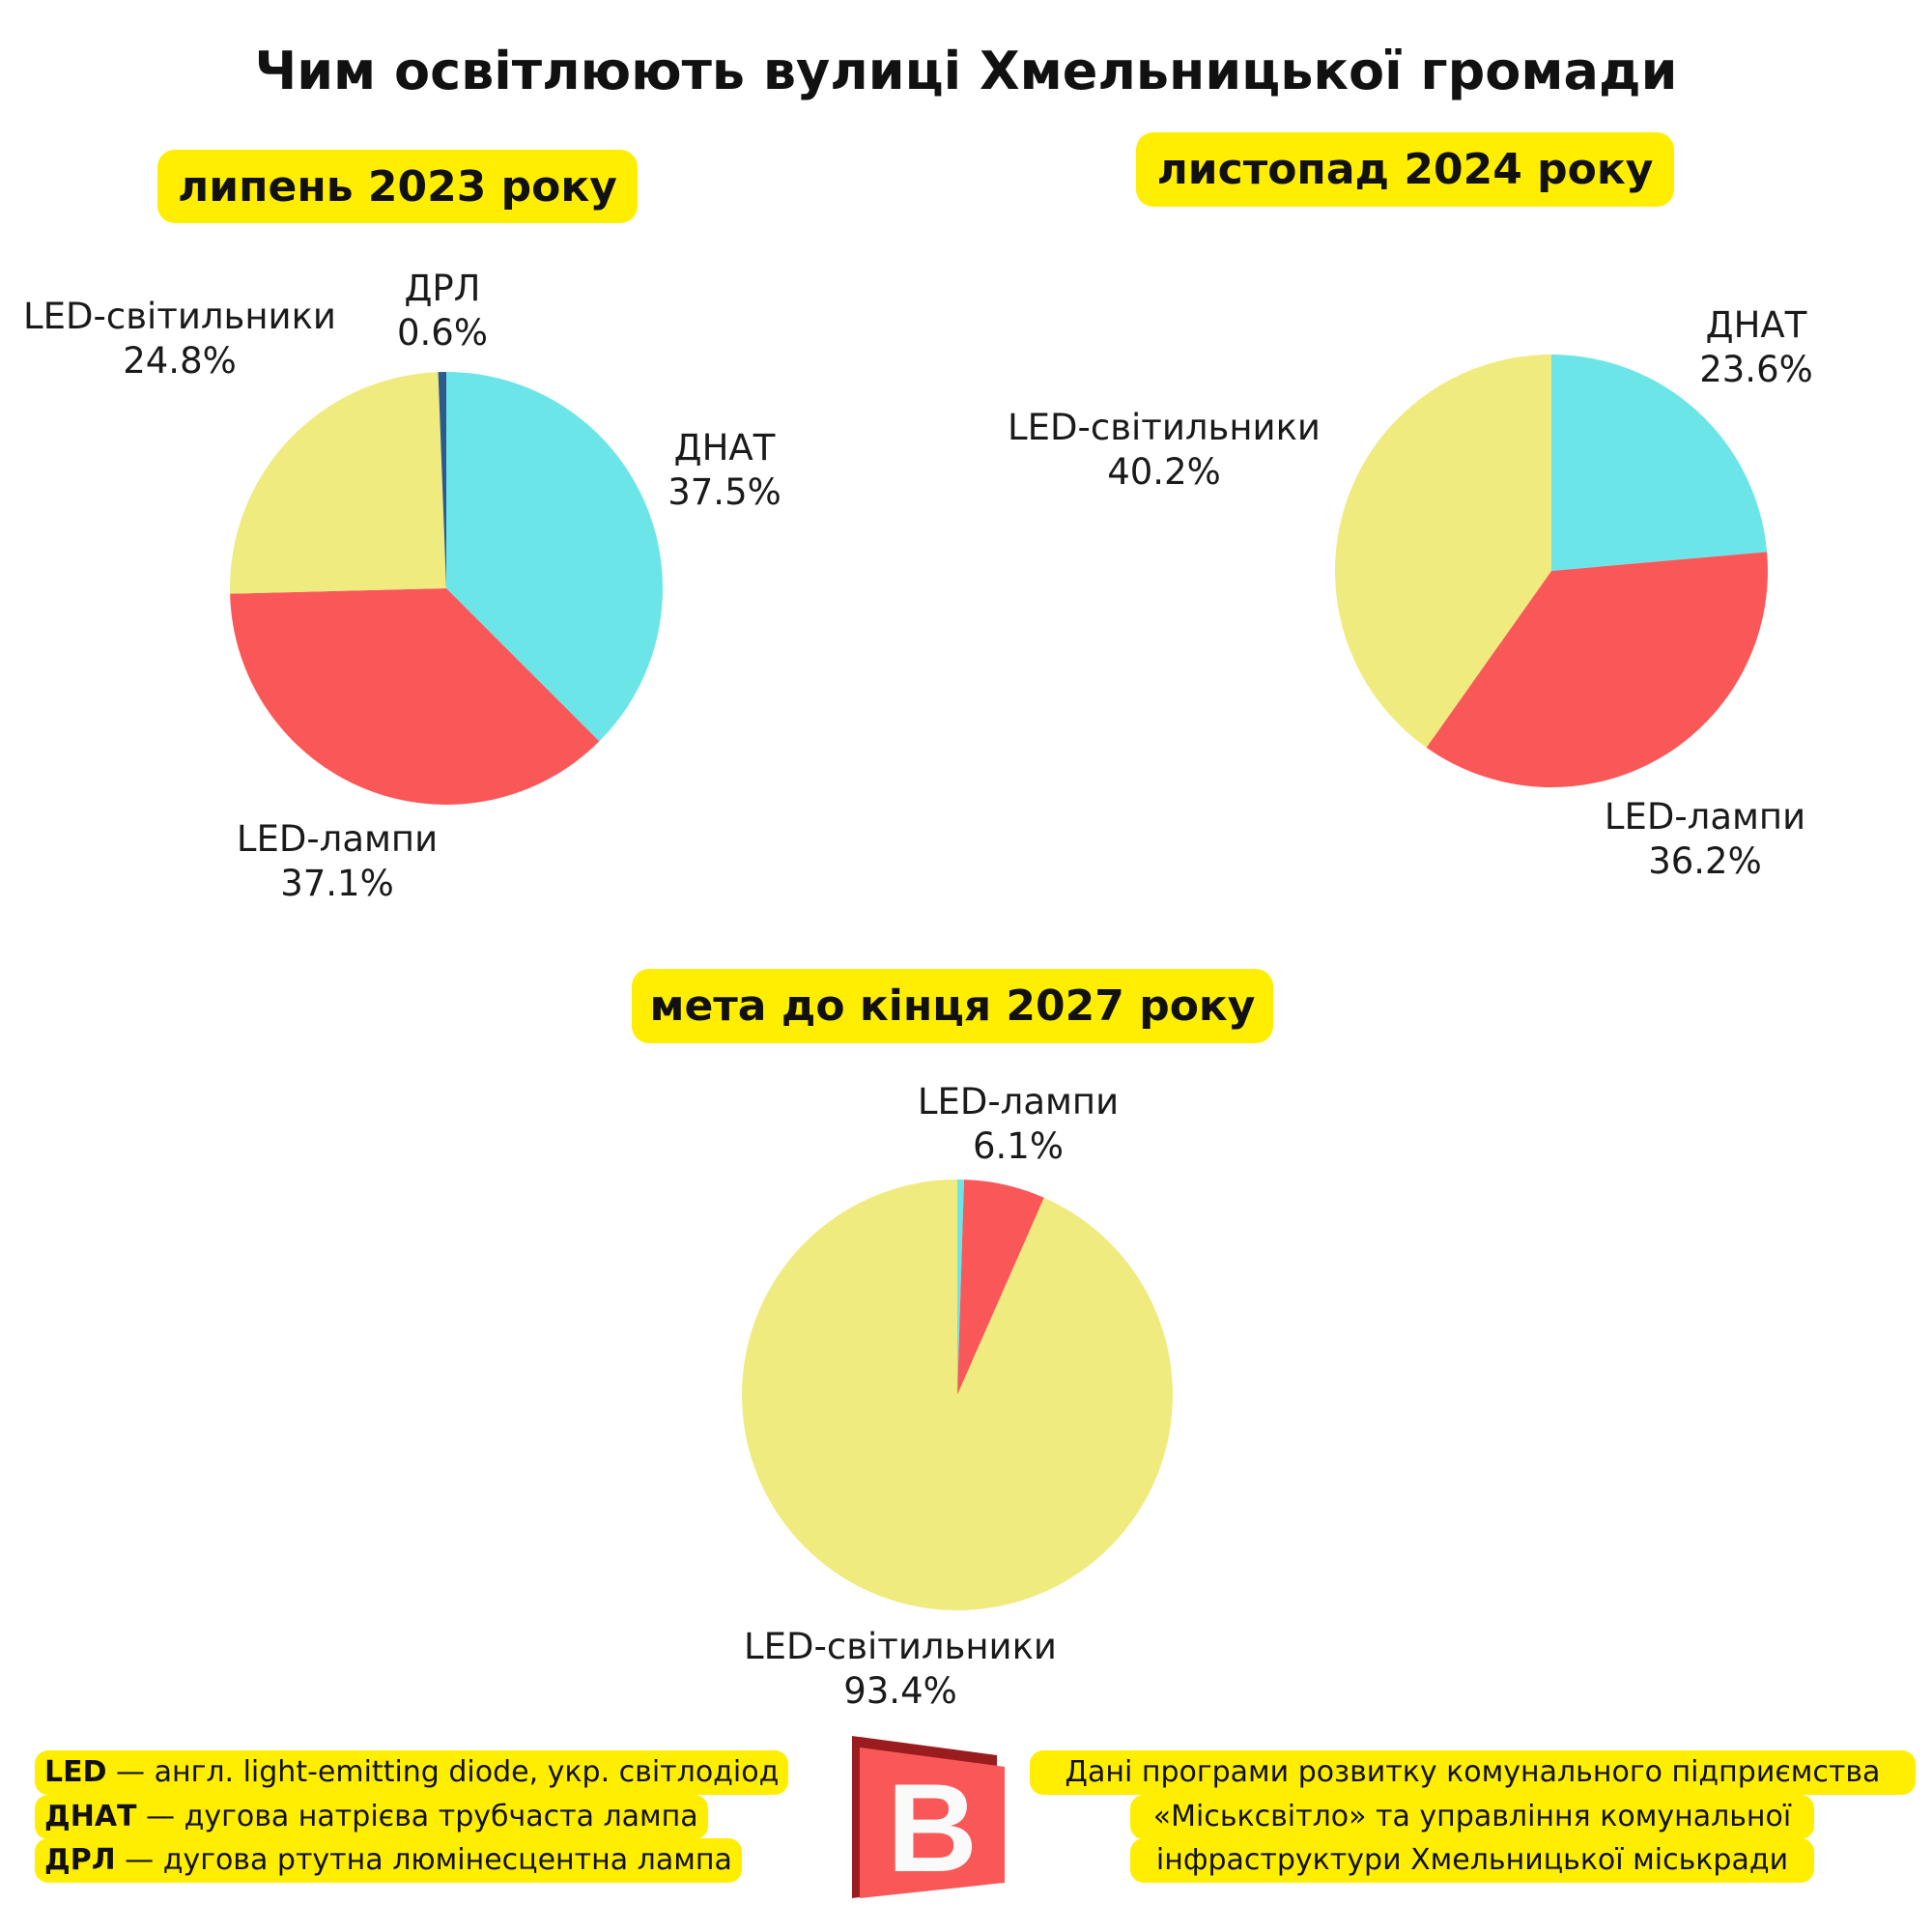 This screenshot has height=1932, width=1932. I want to click on label-2027-led-lamps: LED-лампи 6.1%, so click(1018, 1124).